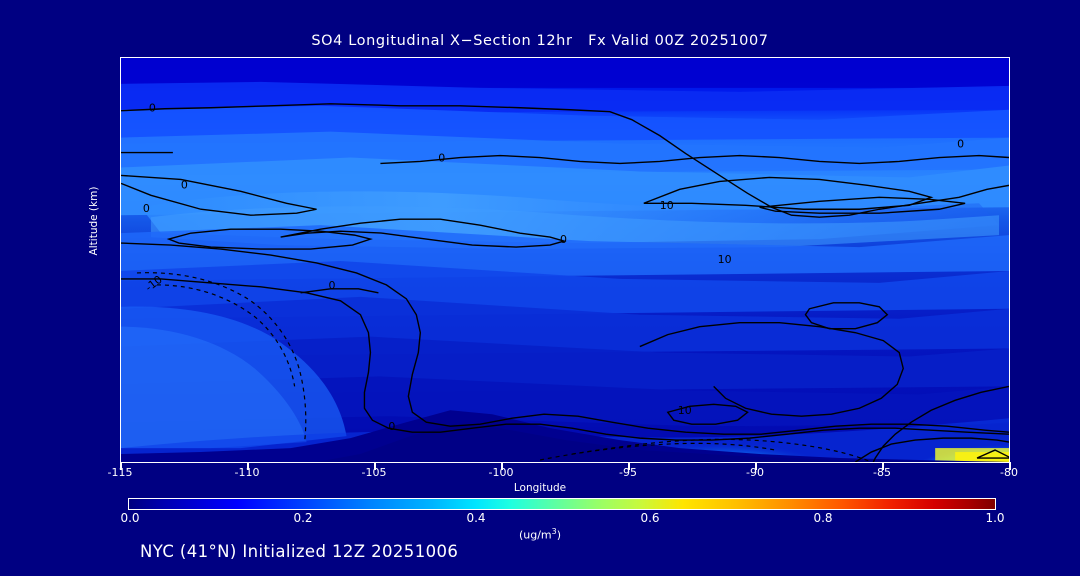 The height and width of the screenshot is (576, 1080). Describe the element at coordinates (755, 472) in the screenshot. I see `x-tick--90: -90` at that location.